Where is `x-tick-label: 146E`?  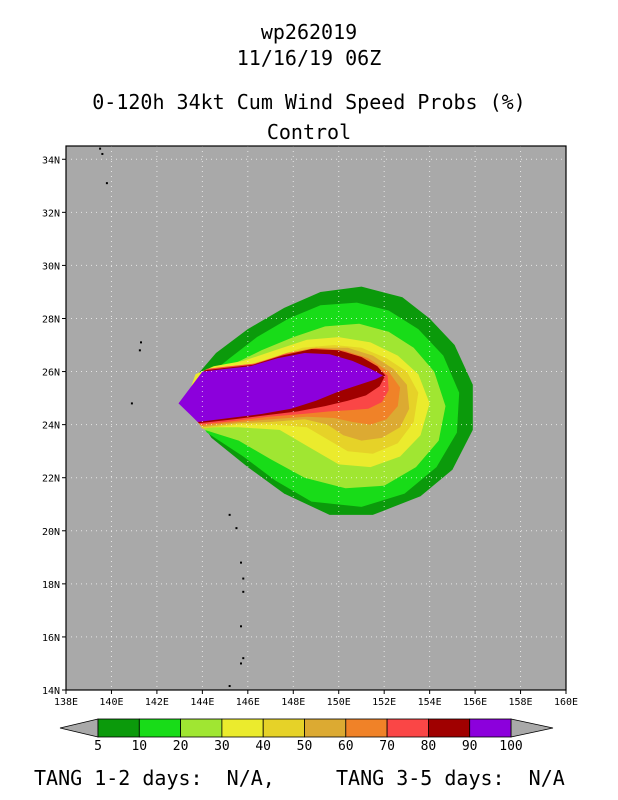
x-tick-label: 146E is located at coordinates (248, 702).